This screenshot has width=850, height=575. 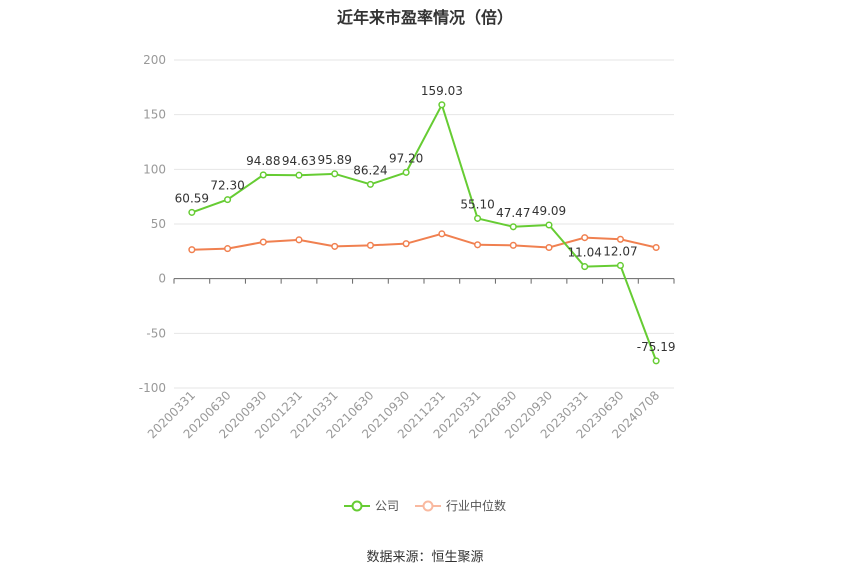 I want to click on data-label-company: 11.04, so click(x=585, y=253).